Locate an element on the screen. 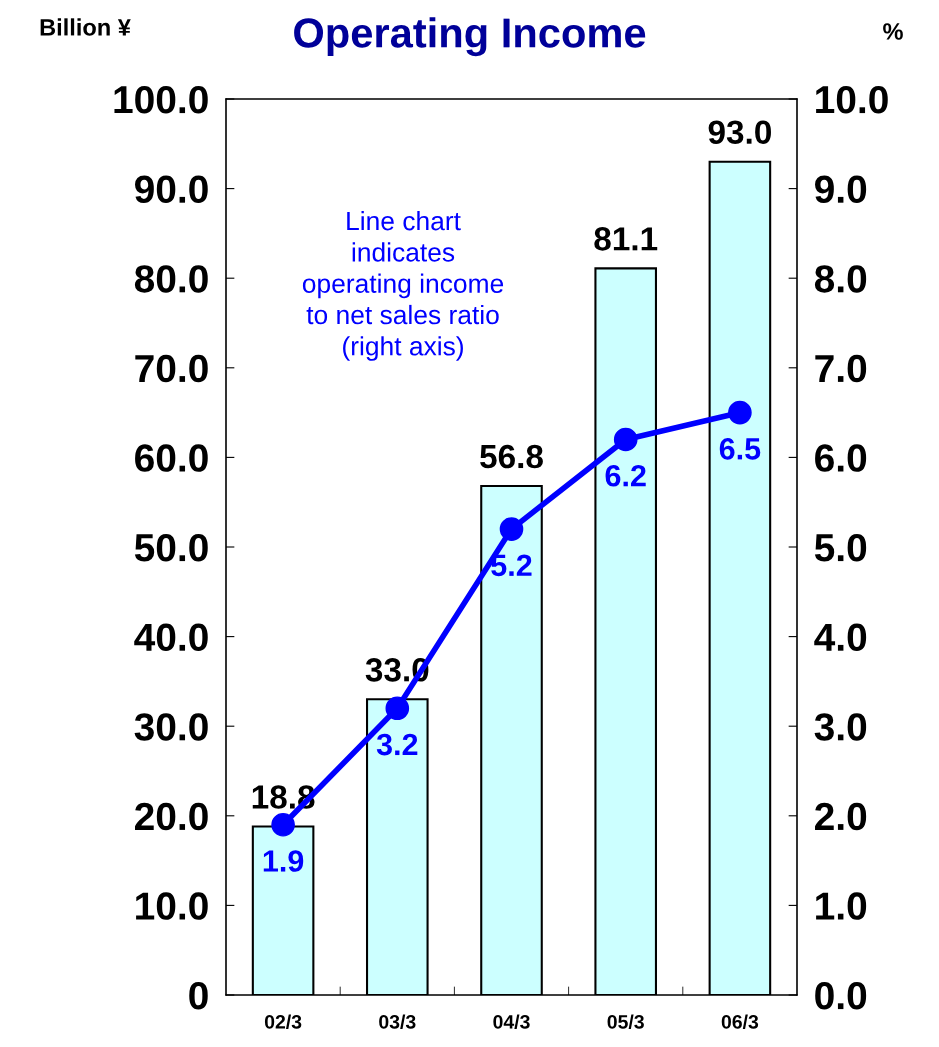  data-label: 56.8 is located at coordinates (511, 456).